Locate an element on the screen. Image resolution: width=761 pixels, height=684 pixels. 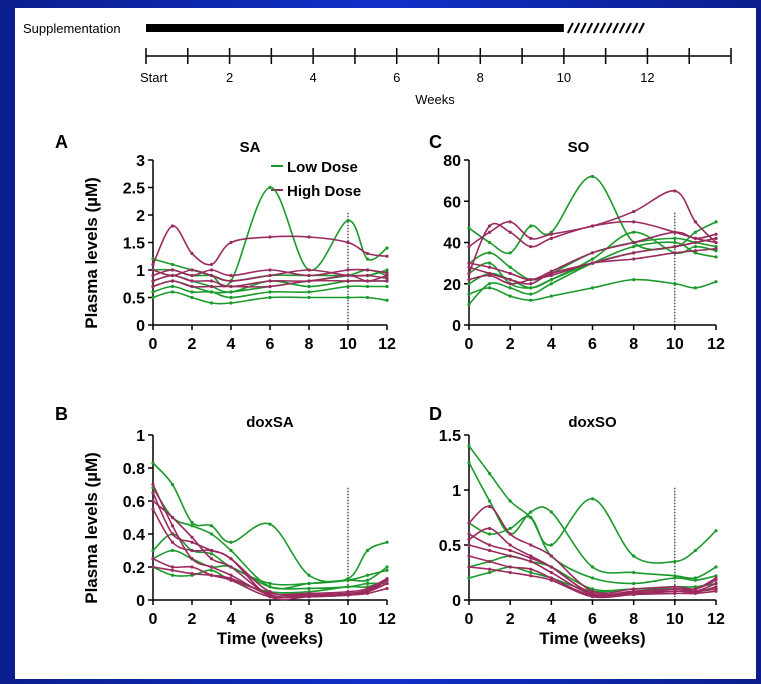
hatched-segment is located at coordinates (596, 28).